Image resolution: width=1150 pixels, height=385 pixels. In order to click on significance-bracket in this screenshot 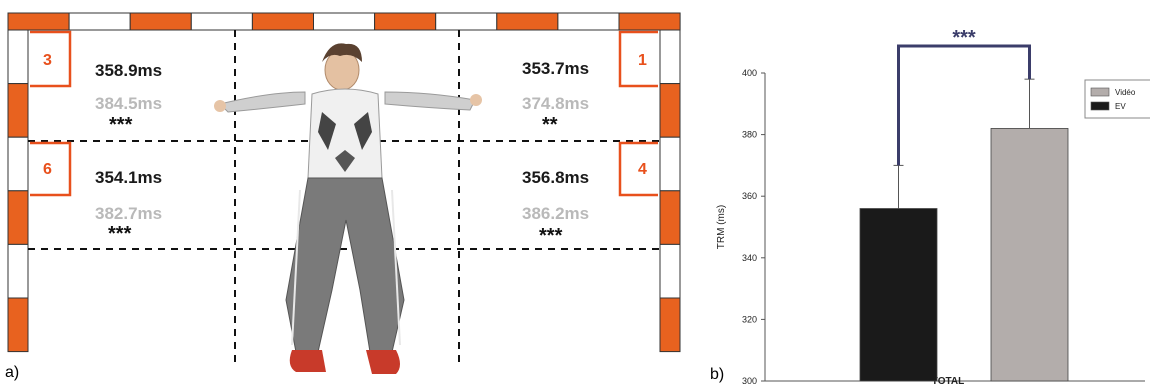, I will do `click(964, 105)`.